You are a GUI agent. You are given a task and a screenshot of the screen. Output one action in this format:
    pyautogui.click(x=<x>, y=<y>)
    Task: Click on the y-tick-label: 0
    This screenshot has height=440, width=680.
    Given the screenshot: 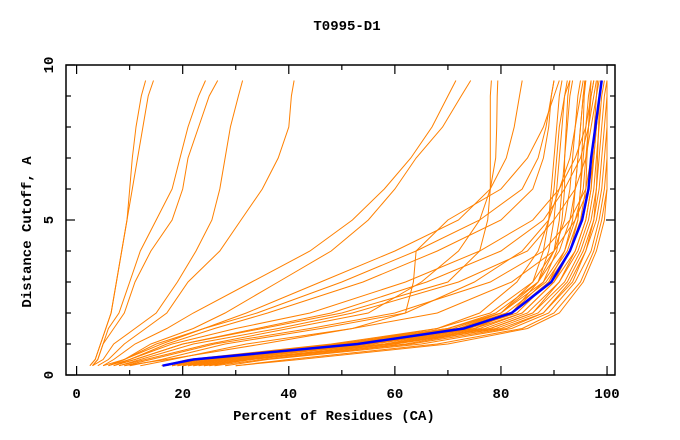 What is the action you would take?
    pyautogui.click(x=50, y=375)
    